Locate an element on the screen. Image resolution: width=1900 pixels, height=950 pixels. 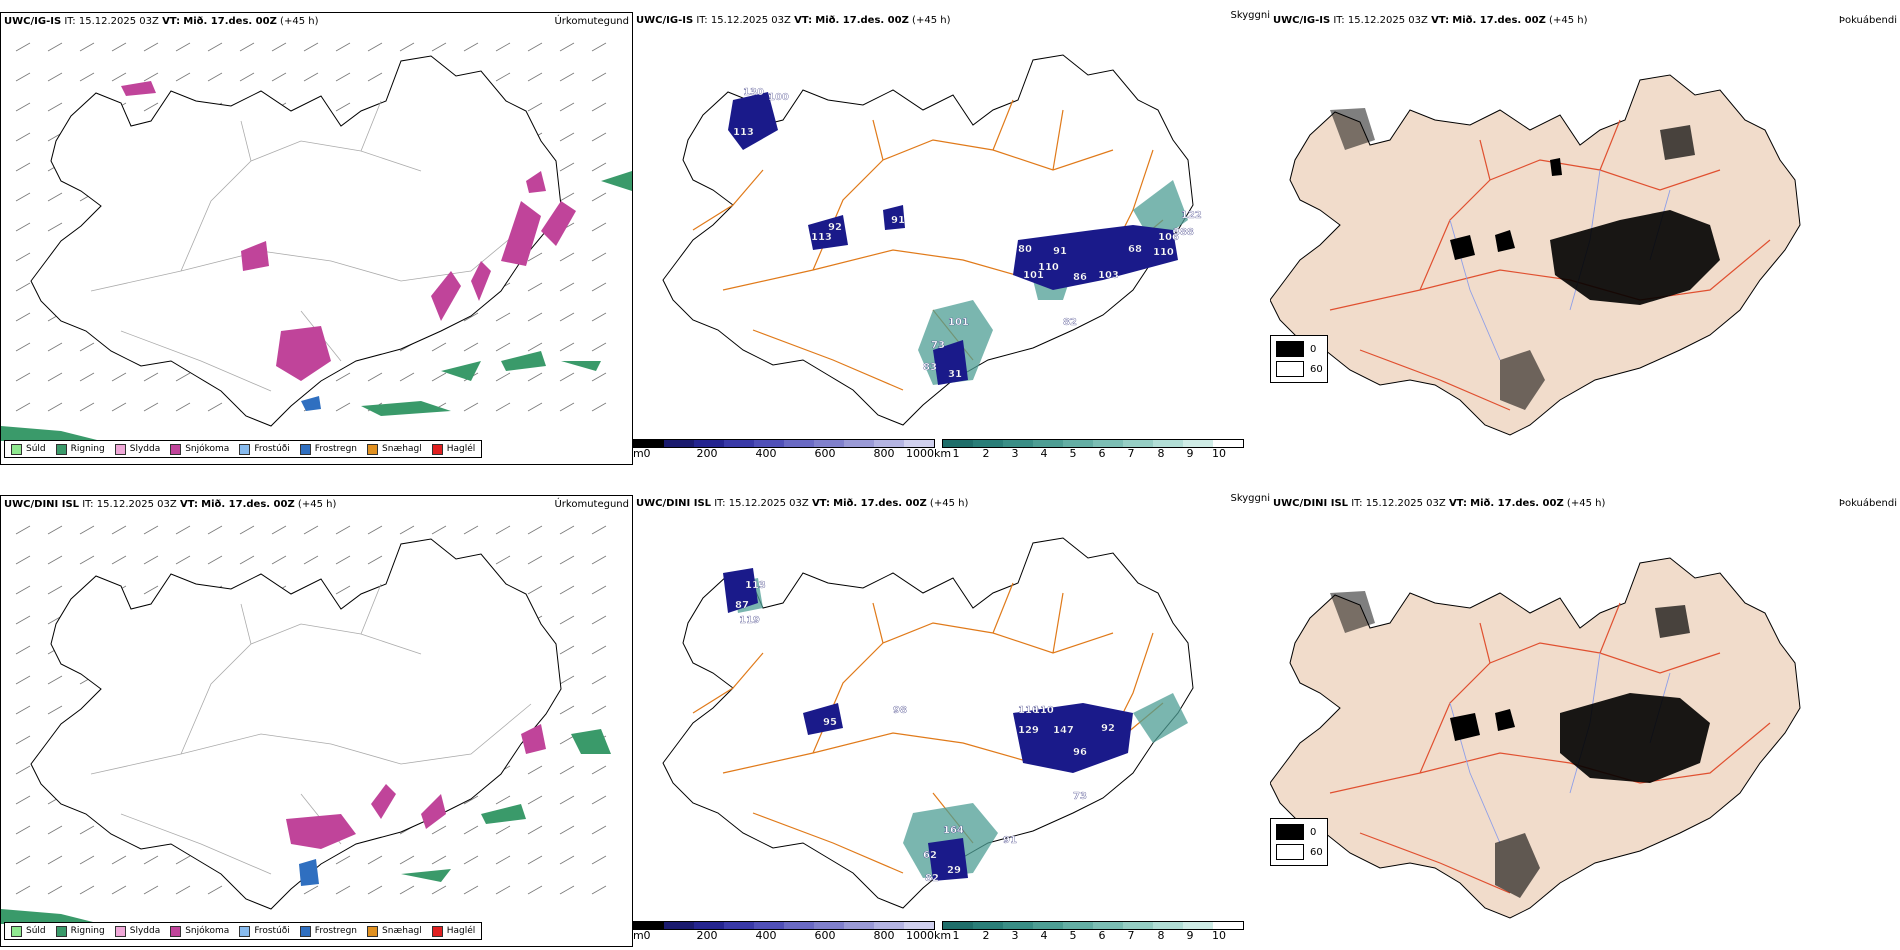
visibility-unit: km is located at coordinates (943, 935).